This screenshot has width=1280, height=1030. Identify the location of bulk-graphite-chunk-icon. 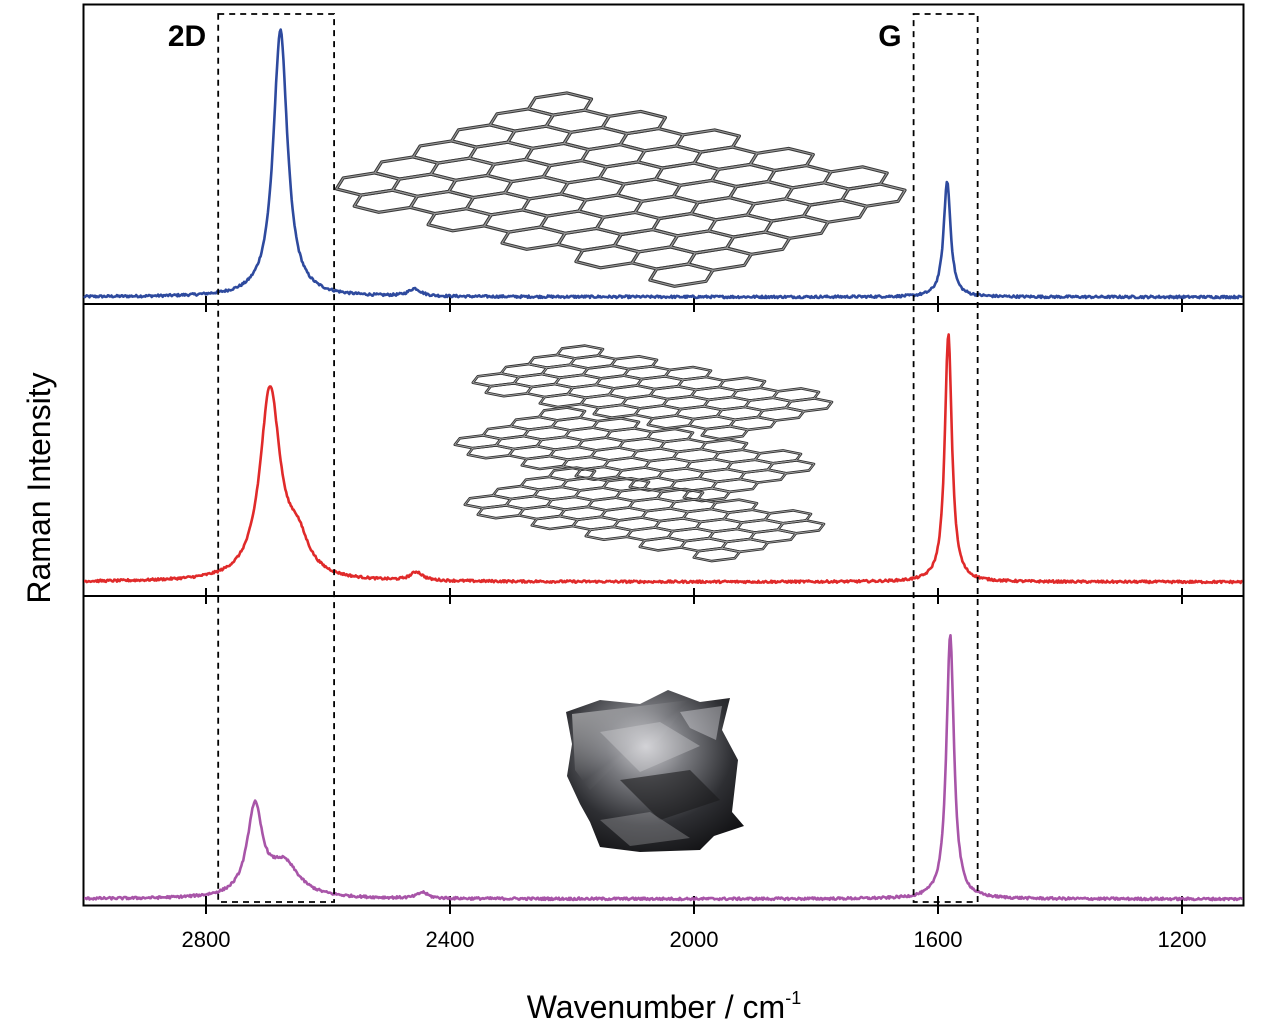
(655, 771).